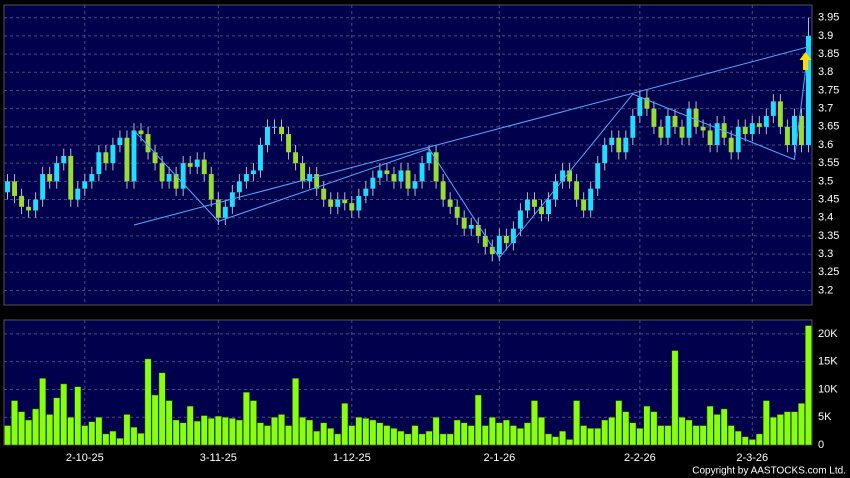 The image size is (850, 478). I want to click on copyright: Copyright by AASTOCKS.com Ltd., so click(769, 471).